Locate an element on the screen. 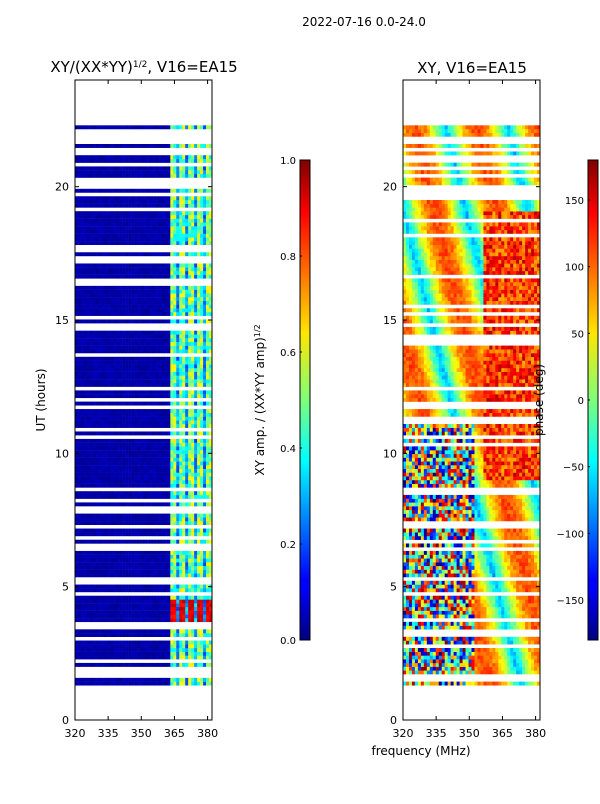 The image size is (600, 804). y-tick-label: 20 is located at coordinates (62, 187).